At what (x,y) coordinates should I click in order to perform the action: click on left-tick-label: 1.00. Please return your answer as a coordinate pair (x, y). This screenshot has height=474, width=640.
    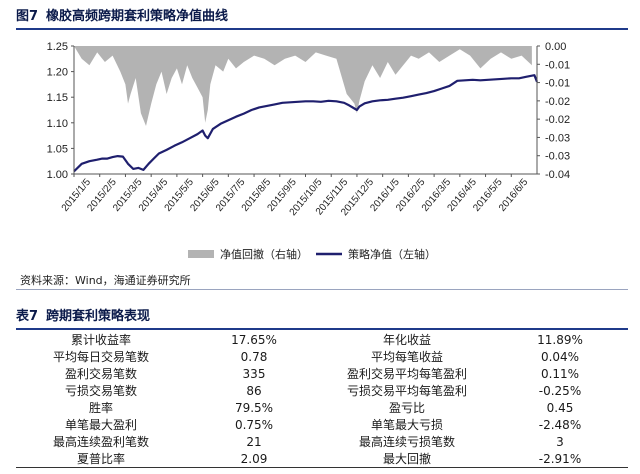
    Looking at the image, I should click on (57, 175).